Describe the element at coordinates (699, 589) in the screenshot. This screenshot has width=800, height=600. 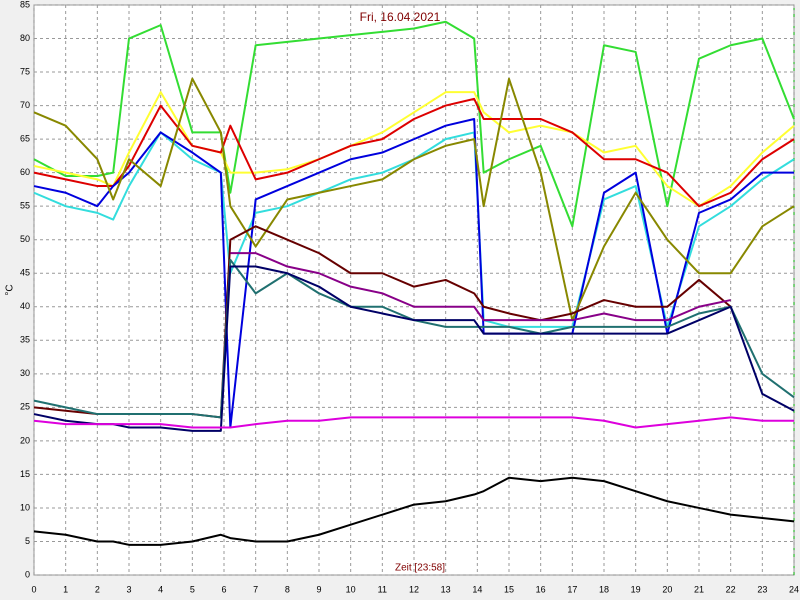
I see `x-tick-label: 21` at that location.